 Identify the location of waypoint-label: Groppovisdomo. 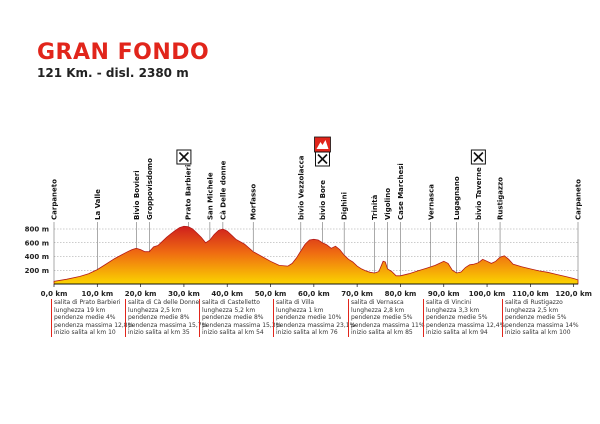
(150, 189).